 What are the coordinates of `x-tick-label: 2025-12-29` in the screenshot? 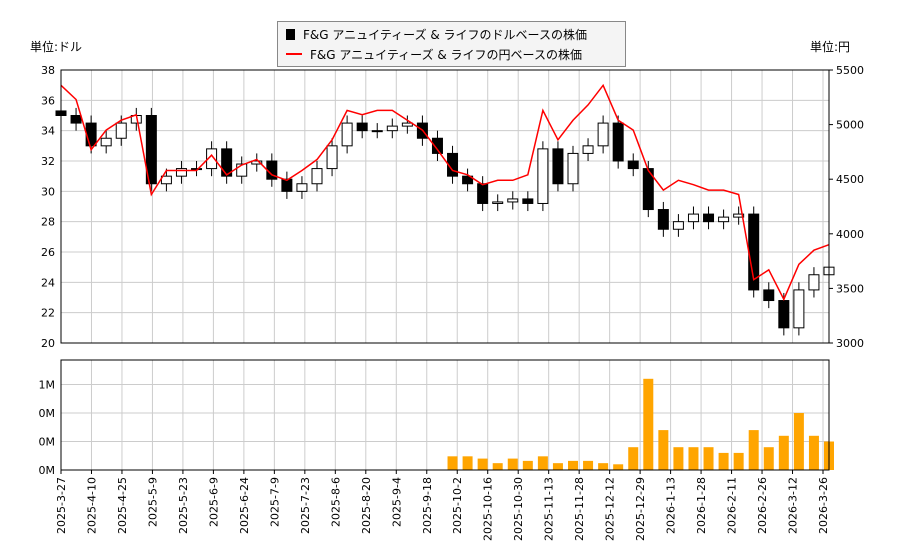 It's located at (640, 509).